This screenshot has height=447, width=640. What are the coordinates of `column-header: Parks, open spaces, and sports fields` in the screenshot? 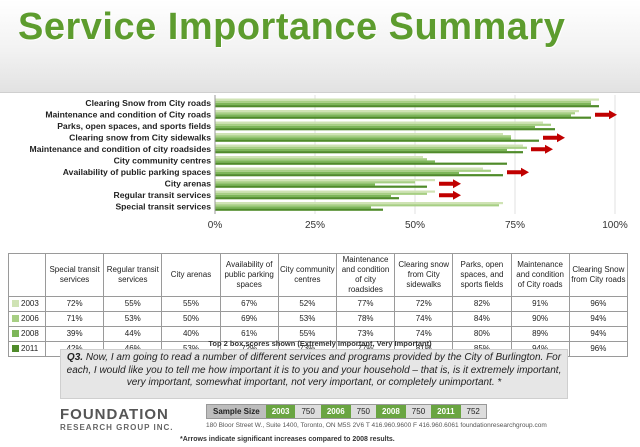 It's located at (482, 275).